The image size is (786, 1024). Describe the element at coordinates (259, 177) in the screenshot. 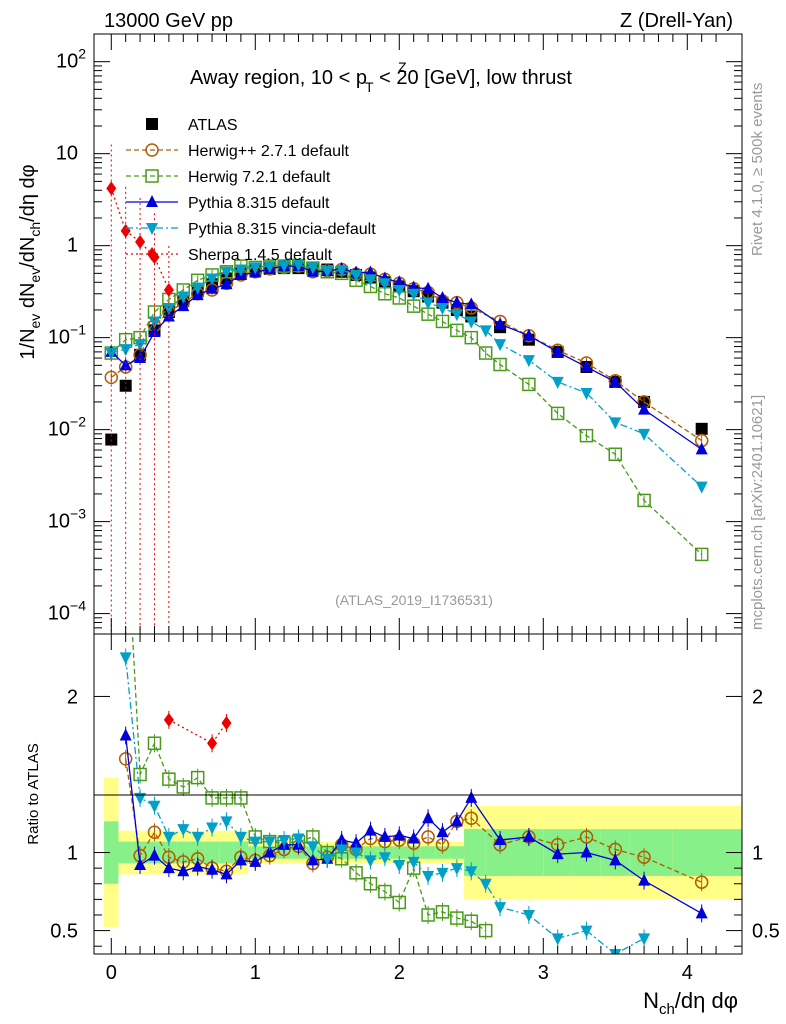

I see `legend-label: Herwig 7.2.1 default` at that location.